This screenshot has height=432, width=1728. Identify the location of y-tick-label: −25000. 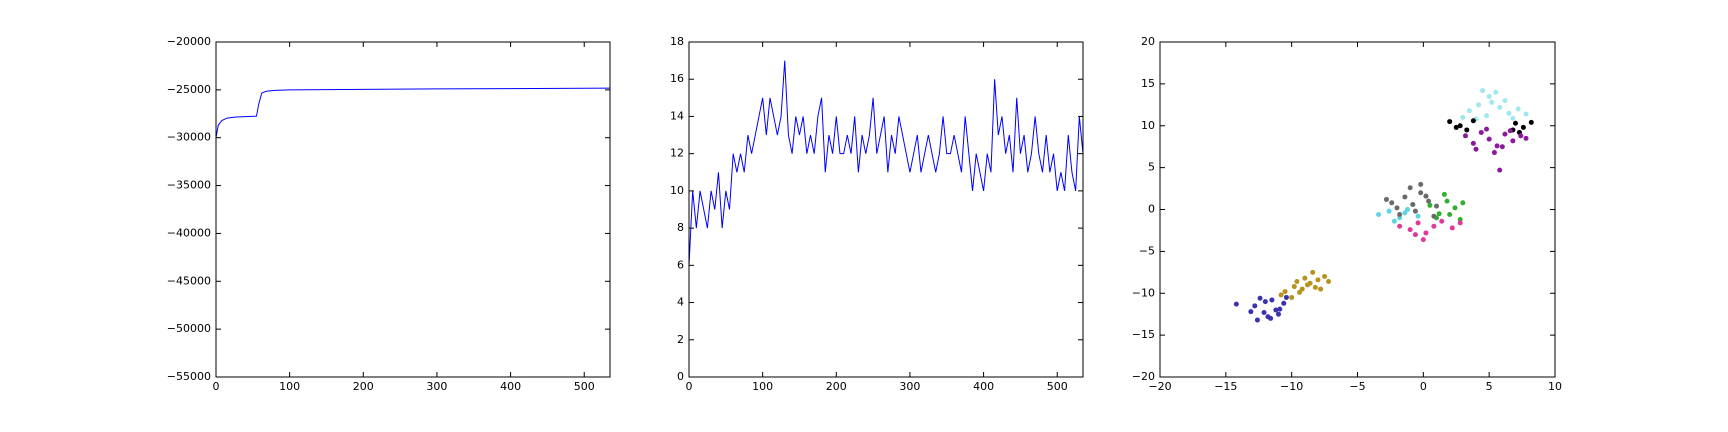
(189, 89).